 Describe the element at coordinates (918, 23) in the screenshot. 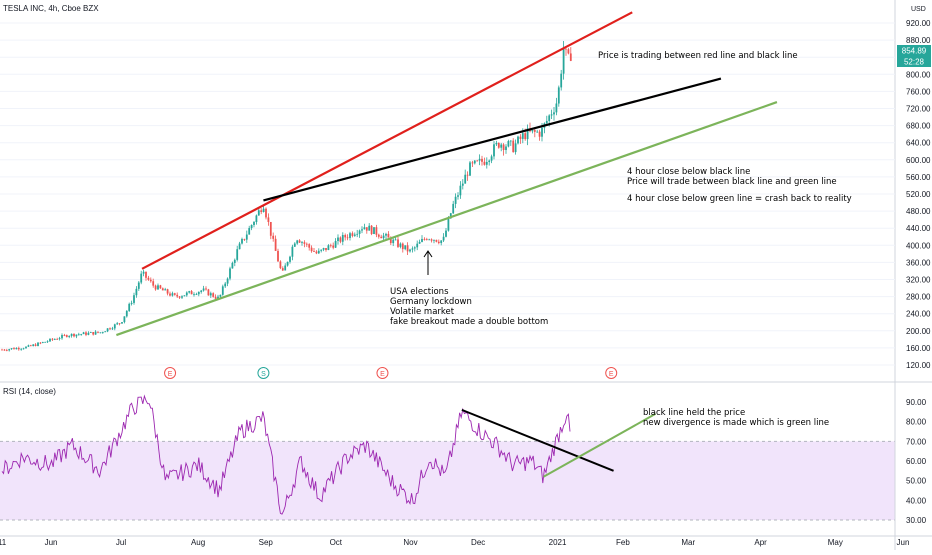

I see `price-tick-label: 920.00` at that location.